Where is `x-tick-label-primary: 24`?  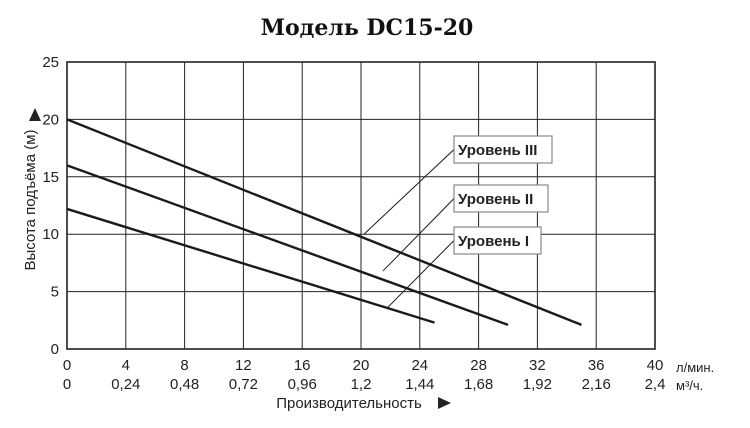
x-tick-label-primary: 24 is located at coordinates (419, 365).